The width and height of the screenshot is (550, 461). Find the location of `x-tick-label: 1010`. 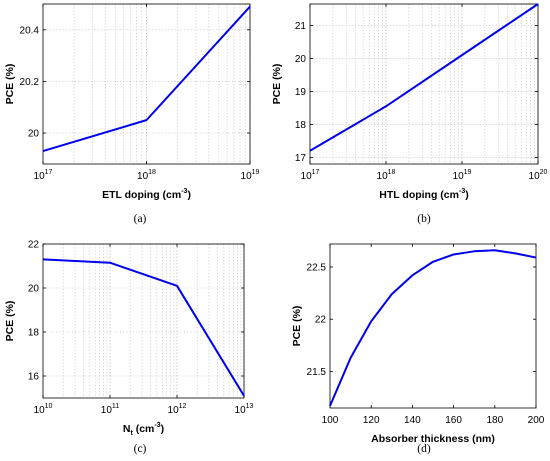

x-tick-label: 1010 is located at coordinates (43, 409).